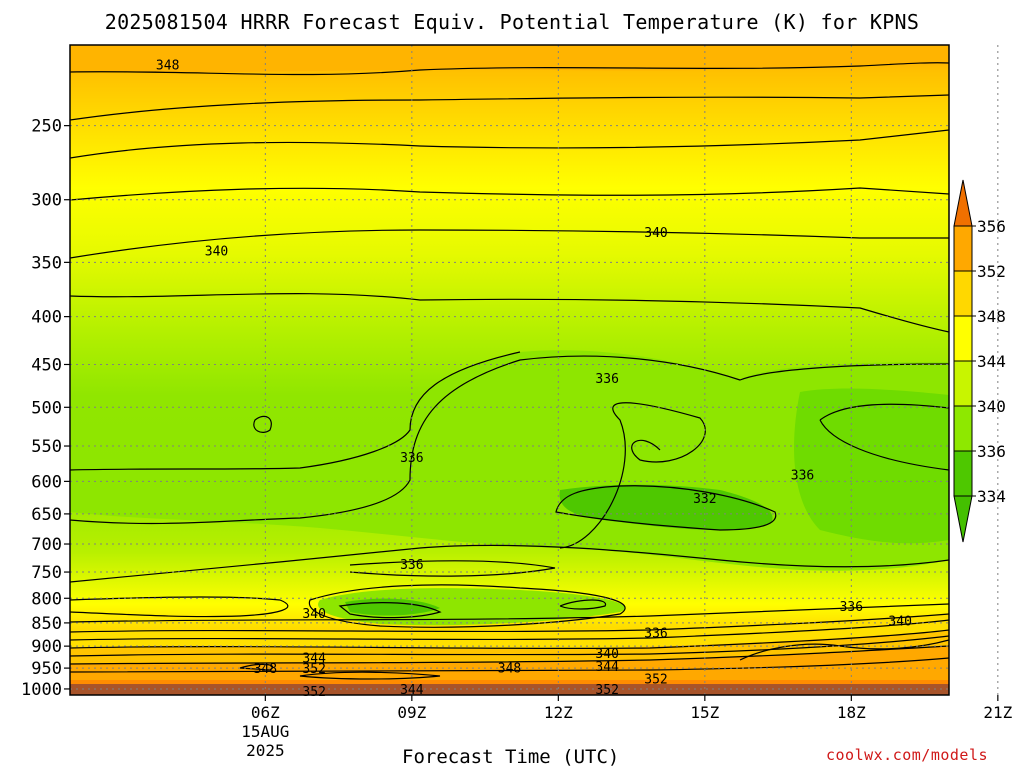  Describe the element at coordinates (46, 482) in the screenshot. I see `y-tick-label: 600` at that location.